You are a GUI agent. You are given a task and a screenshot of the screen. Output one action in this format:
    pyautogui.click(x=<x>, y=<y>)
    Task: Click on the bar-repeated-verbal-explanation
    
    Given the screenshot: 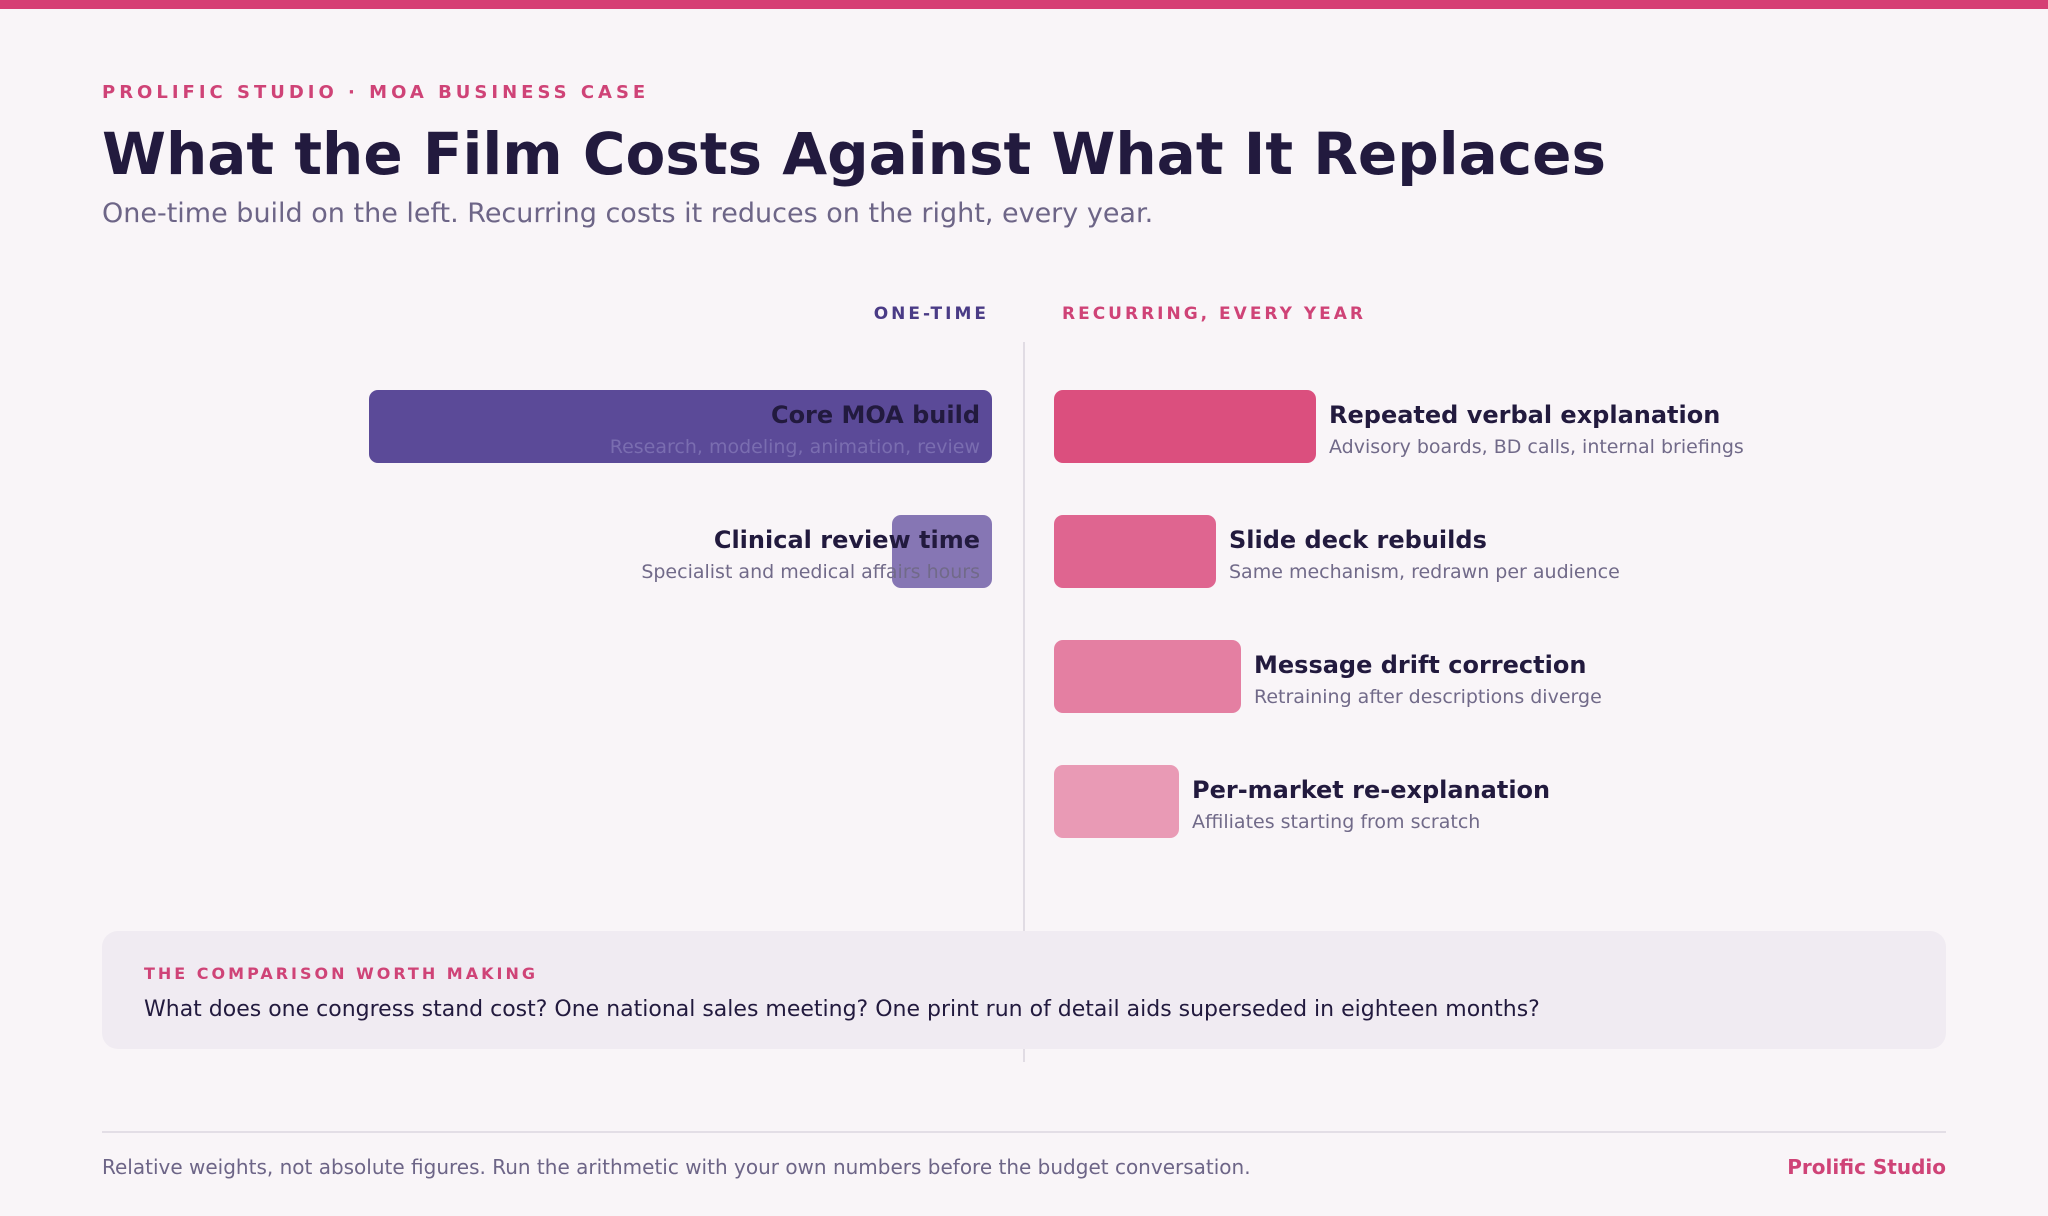 What is the action you would take?
    pyautogui.click(x=1185, y=426)
    